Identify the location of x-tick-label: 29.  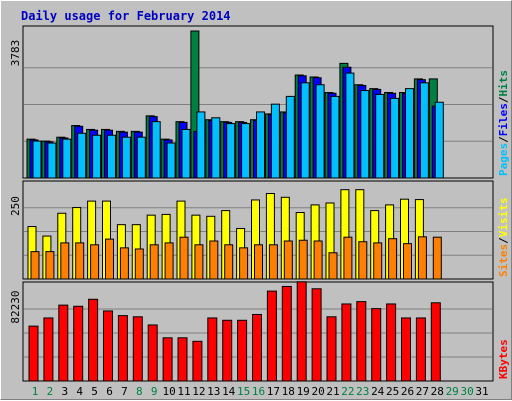
(452, 391).